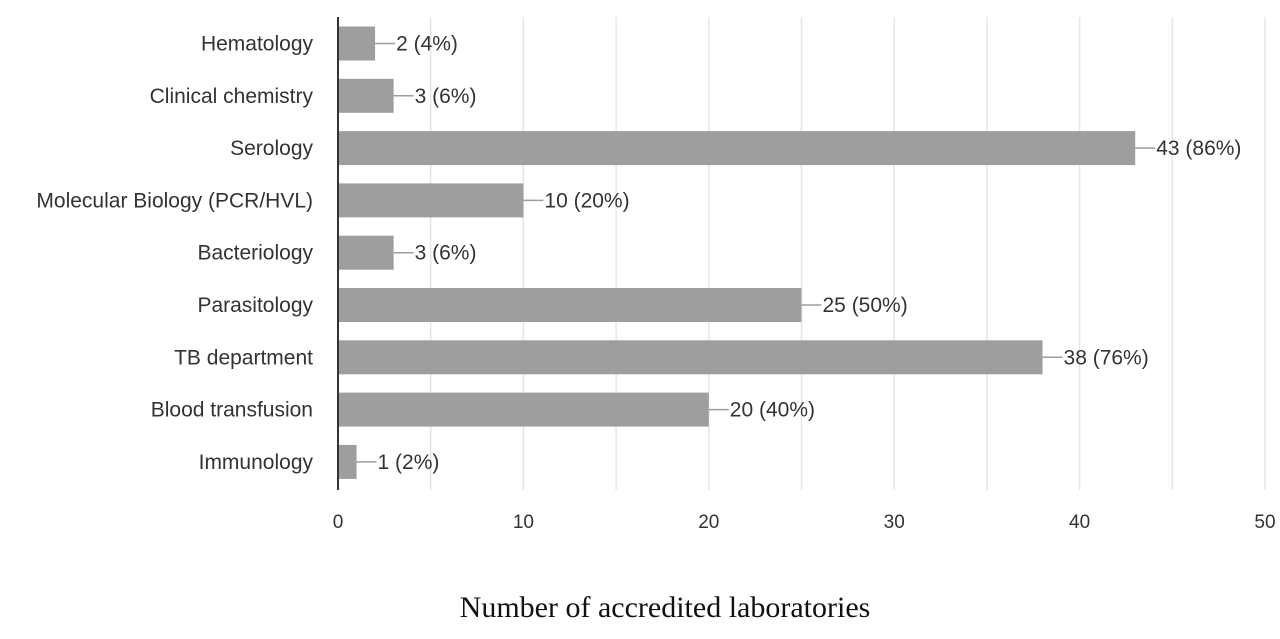 The width and height of the screenshot is (1280, 639). I want to click on x-tick-label: 10, so click(523, 522).